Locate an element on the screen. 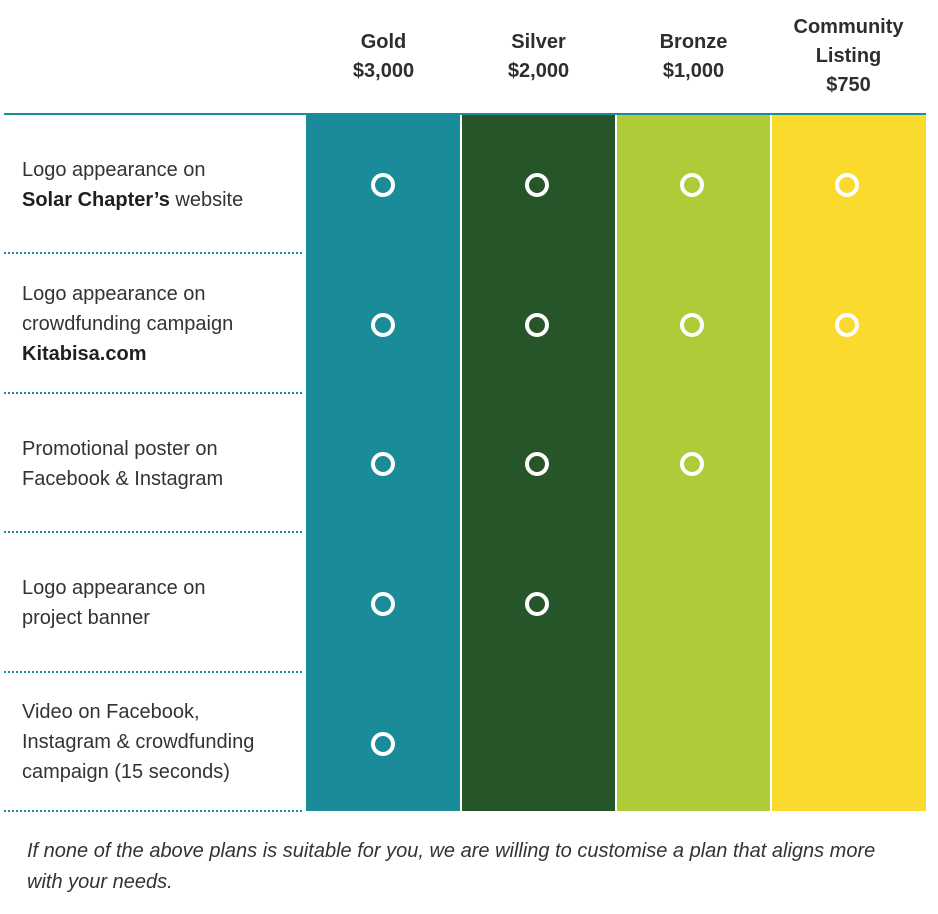 This screenshot has height=914, width=938. header-rule is located at coordinates (465, 114).